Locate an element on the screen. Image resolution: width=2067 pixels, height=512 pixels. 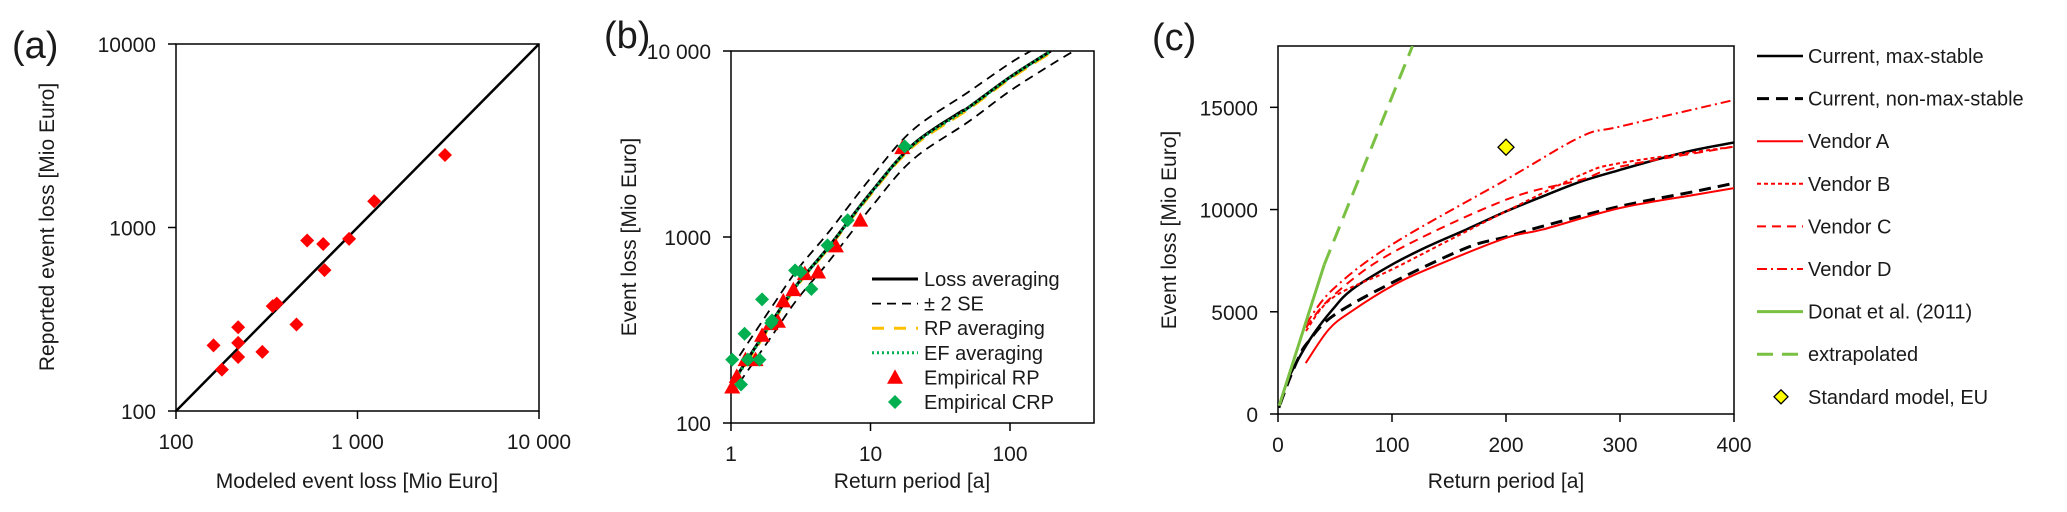
legend-item-c: Vendor D is located at coordinates (1824, 270).